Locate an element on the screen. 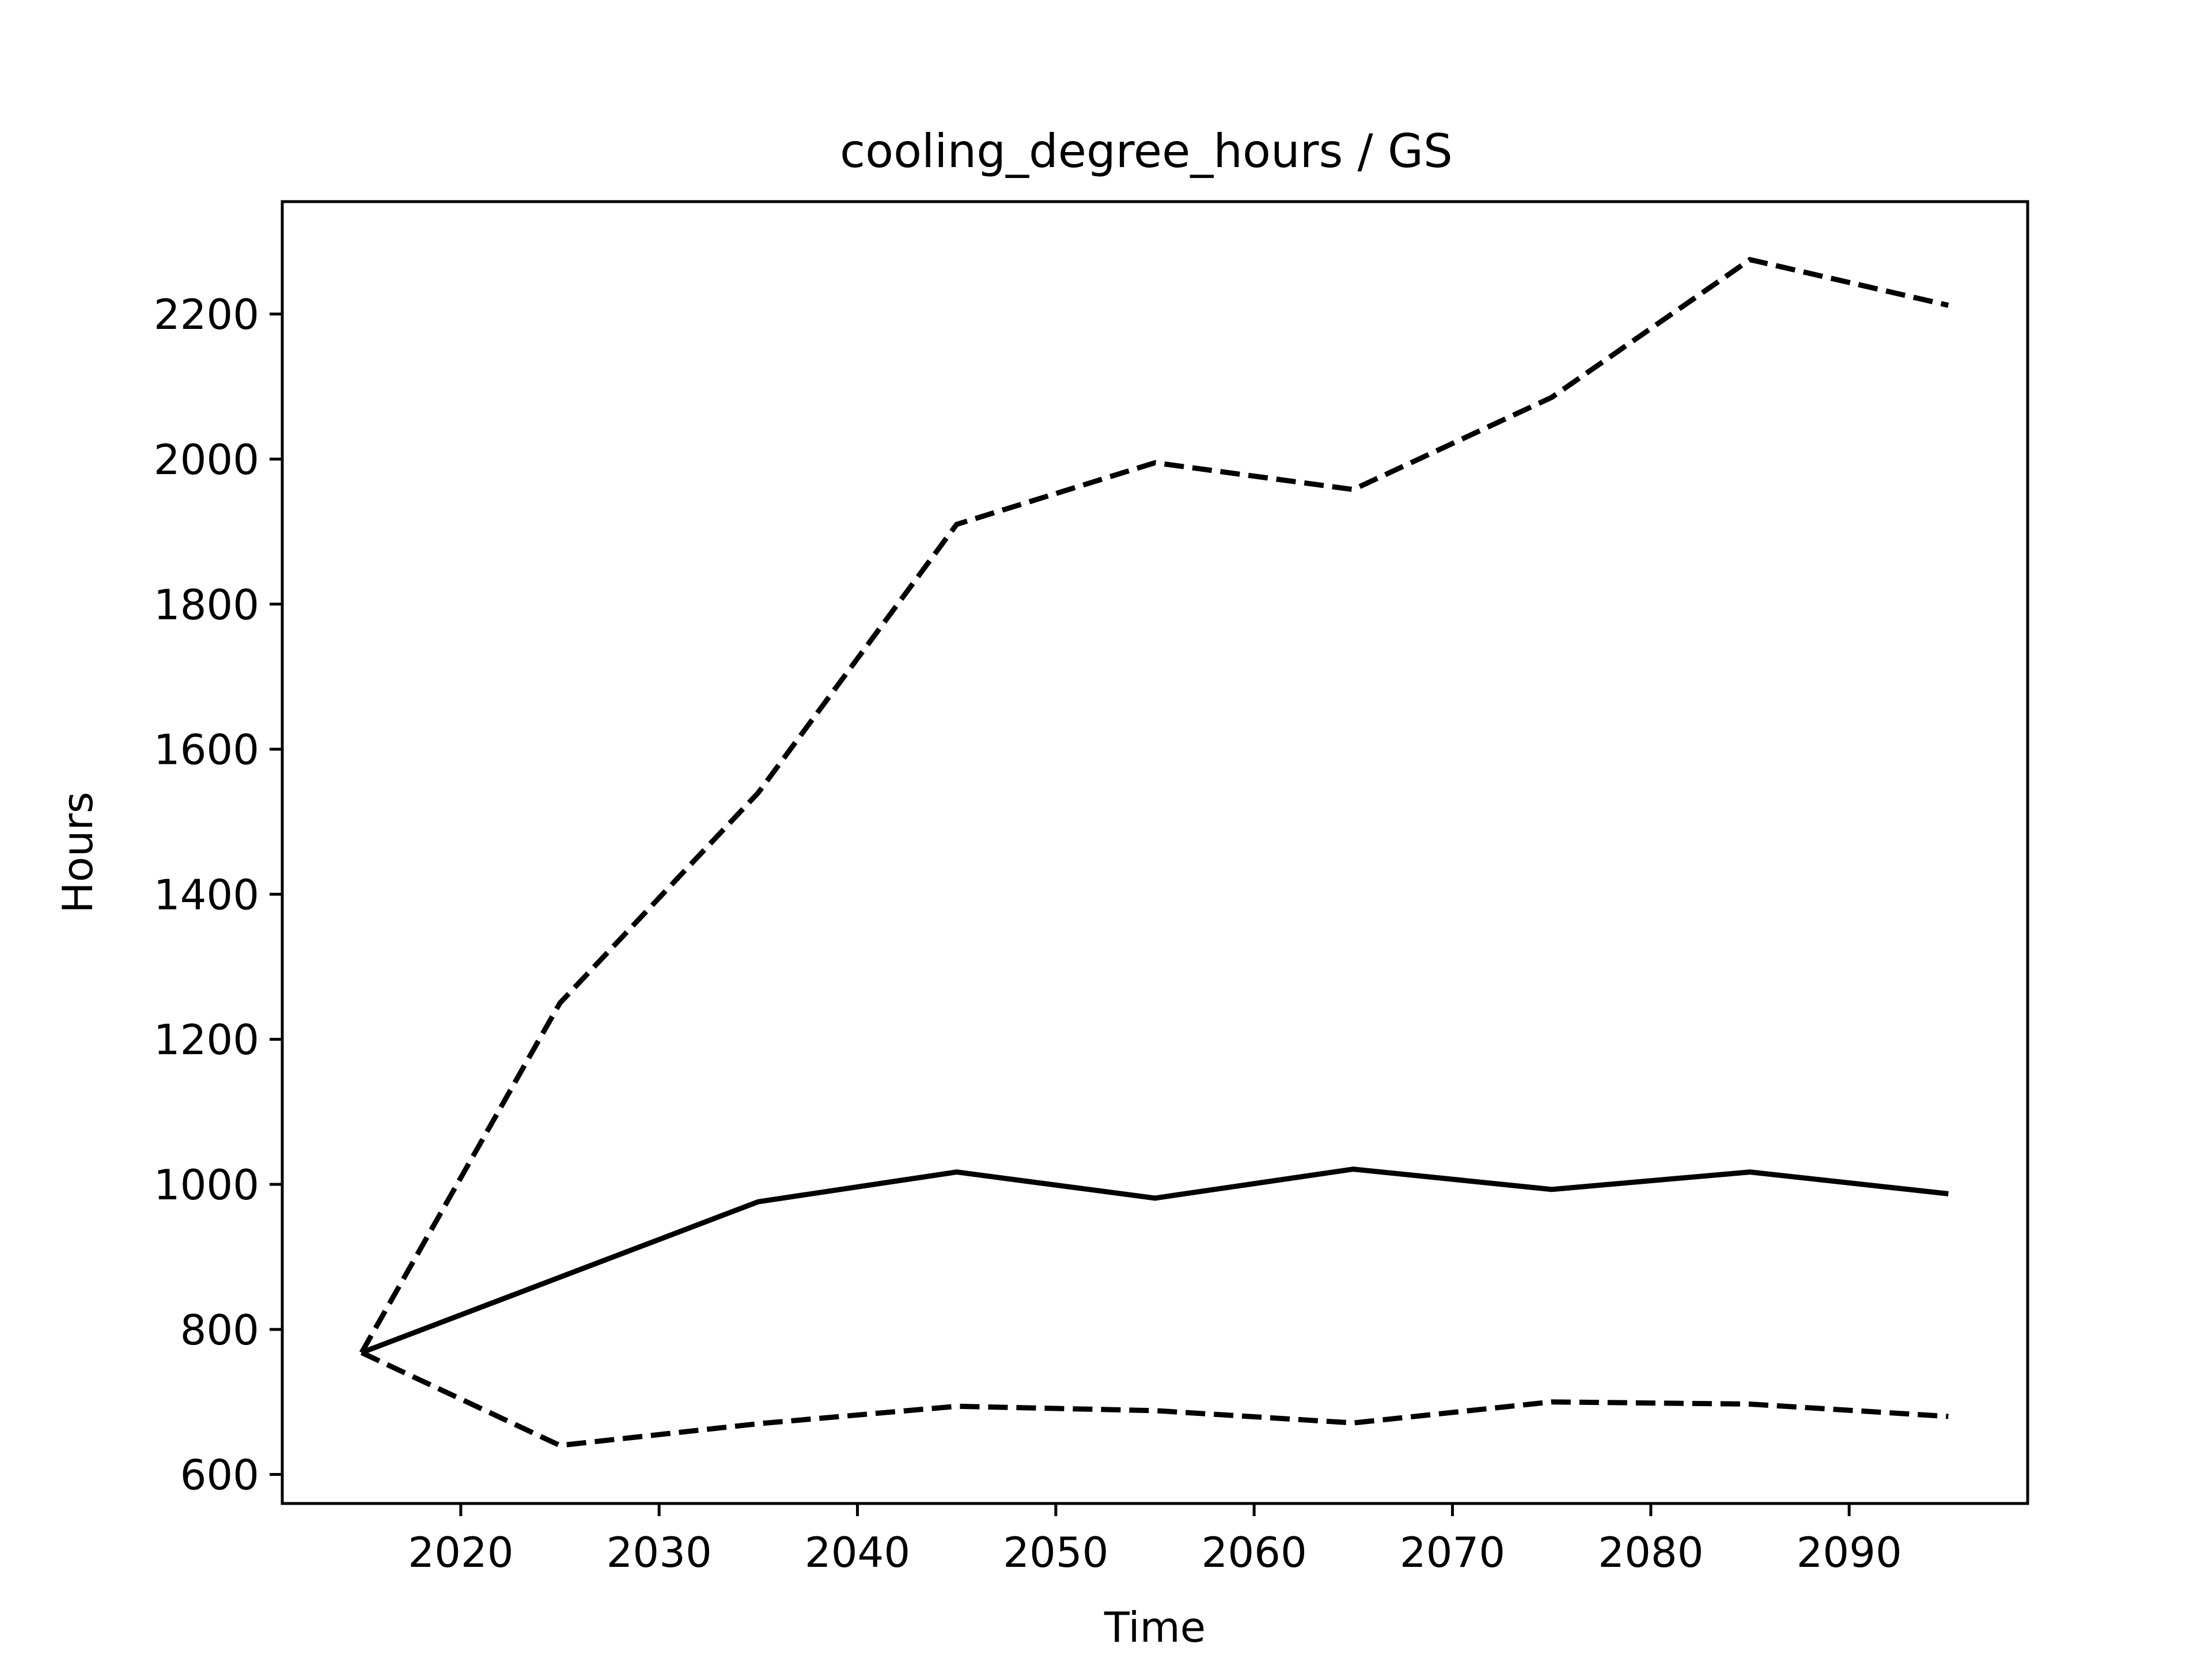  y-axis: 600 800 1000 1200 1400 1600 1800 2000 2200 is located at coordinates (218, 894).